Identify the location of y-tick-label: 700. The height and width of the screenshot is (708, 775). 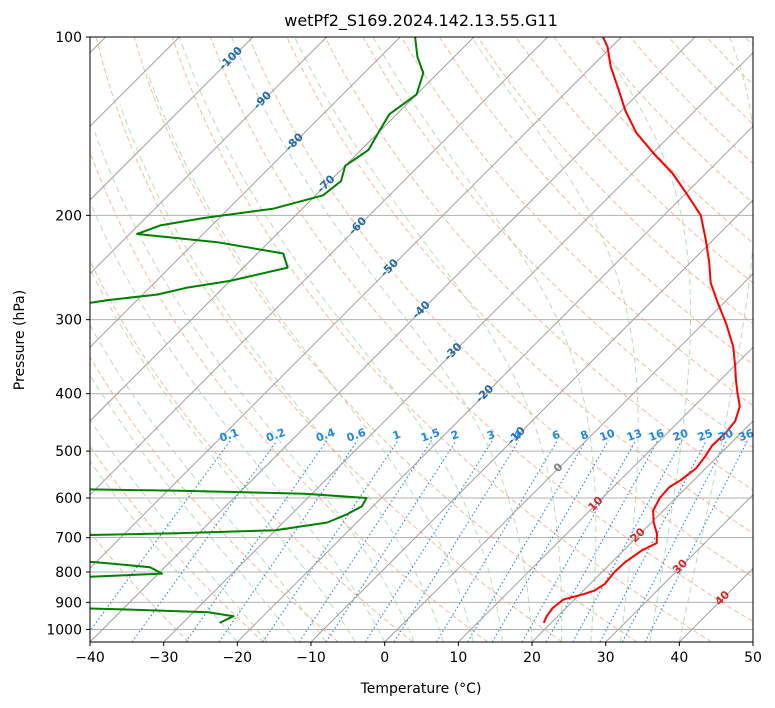
(68, 539).